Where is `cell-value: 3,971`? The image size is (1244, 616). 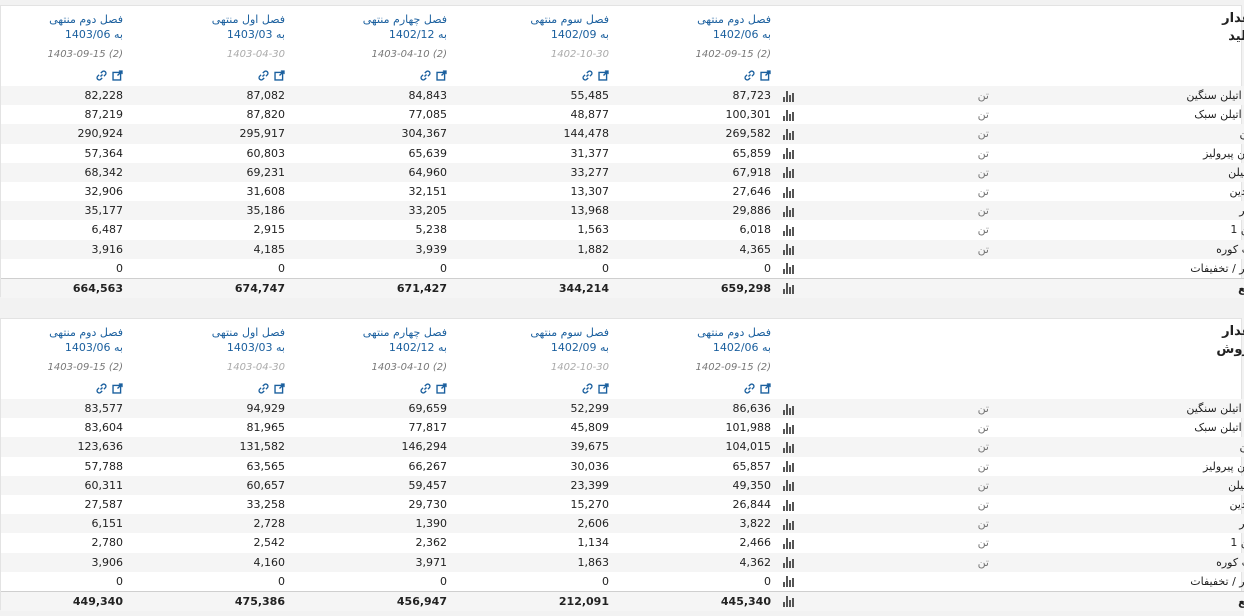 cell-value: 3,971 is located at coordinates (390, 562).